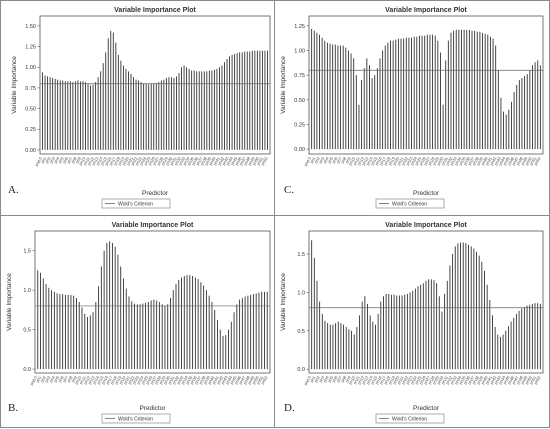  What do you see at coordinates (27, 291) in the screenshot?
I see `y-tick-label: 1.0` at bounding box center [27, 291].